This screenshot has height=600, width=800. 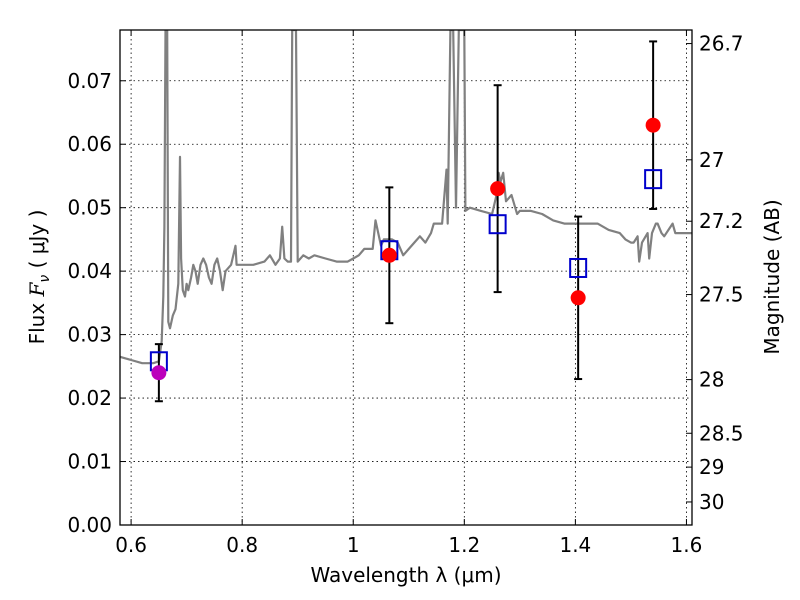 What do you see at coordinates (131, 545) in the screenshot?
I see `x-tick-label: 0.6` at bounding box center [131, 545].